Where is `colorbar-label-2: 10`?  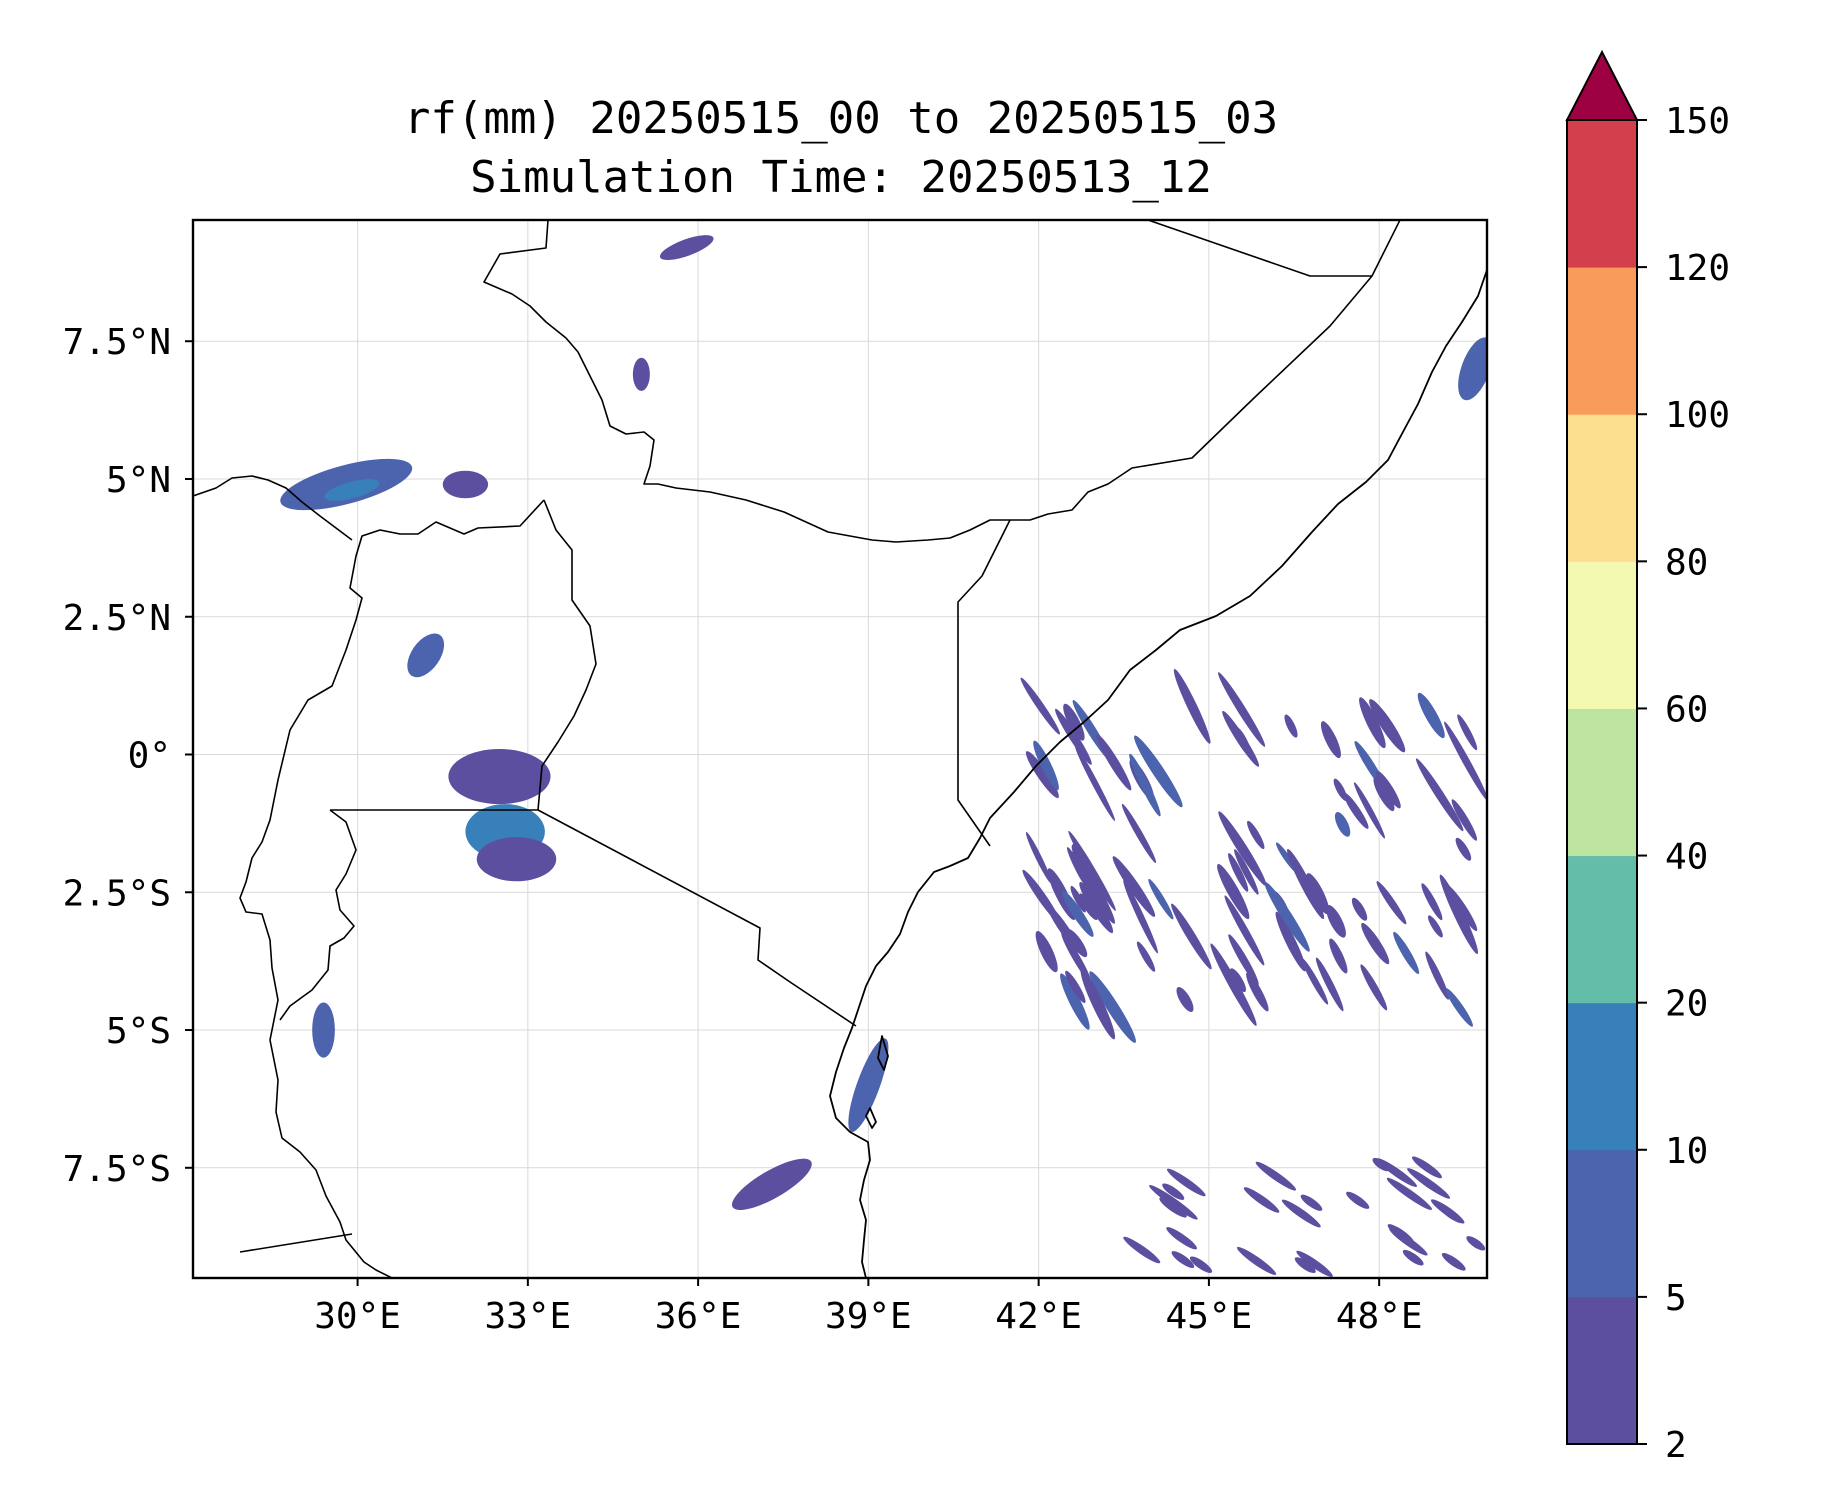 colorbar-label-2: 10 is located at coordinates (1686, 1151).